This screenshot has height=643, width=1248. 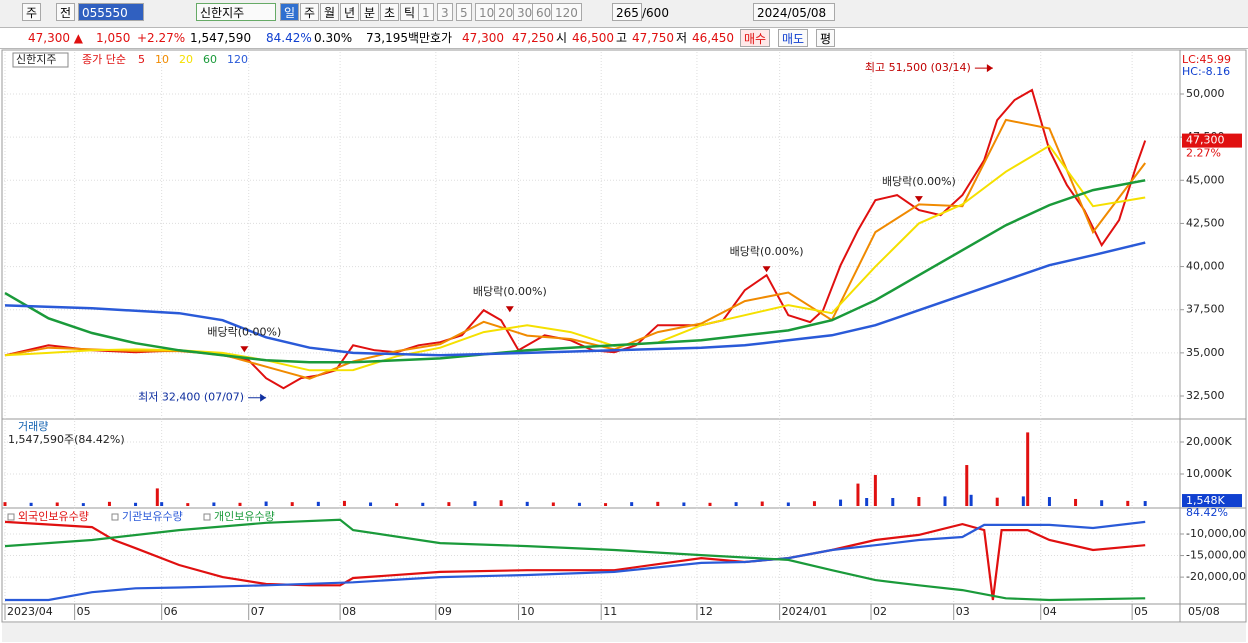 What do you see at coordinates (36, 59) in the screenshot?
I see `legend-name: 신한지주` at bounding box center [36, 59].